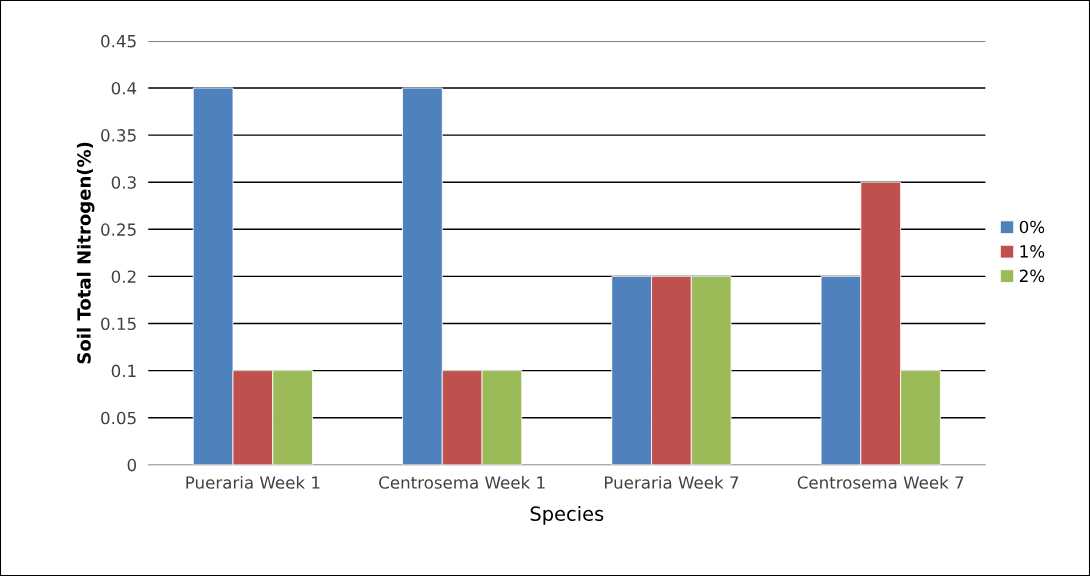 This screenshot has width=1090, height=576. Describe the element at coordinates (880, 482) in the screenshot. I see `x-tick-label: Centrosema Week 7` at that location.